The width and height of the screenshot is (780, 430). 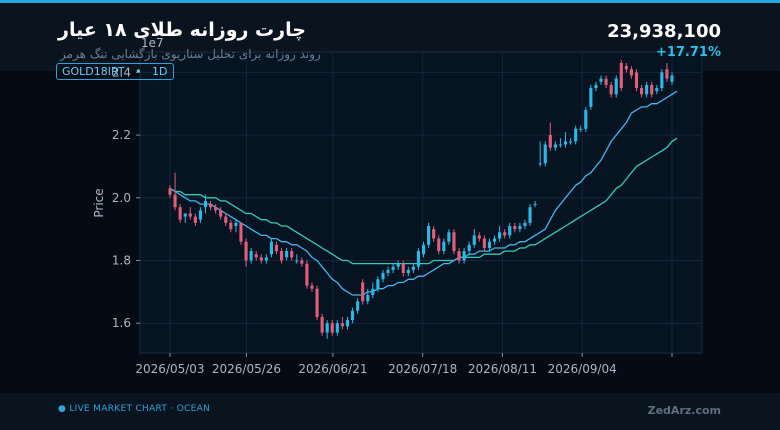 I want to click on x-tick-label: 2026/05/26, so click(x=246, y=369).